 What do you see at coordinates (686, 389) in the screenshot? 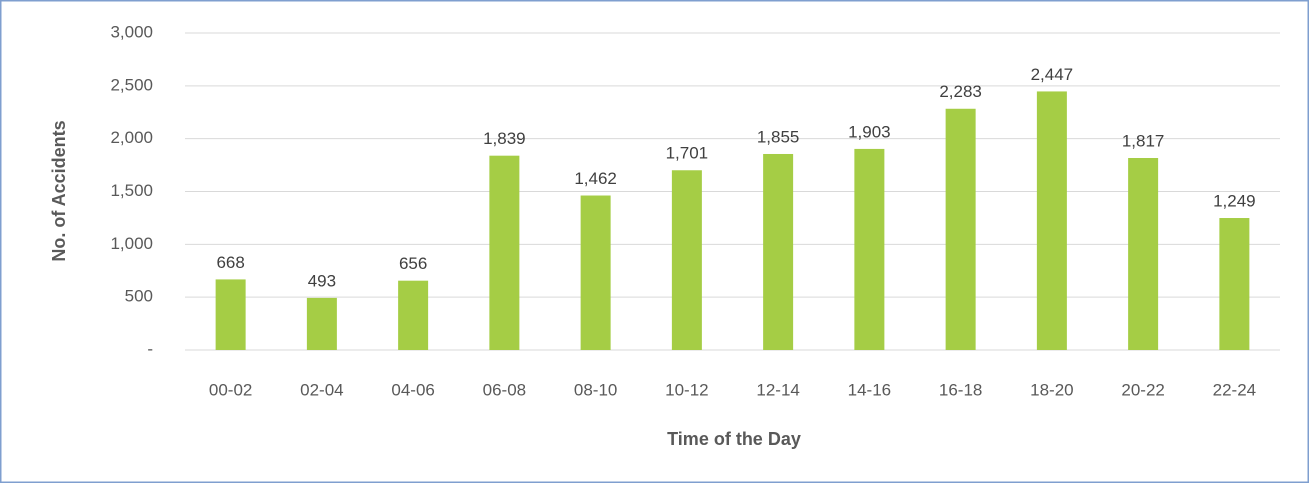
I see `x-tick-label: 10-12` at bounding box center [686, 389].